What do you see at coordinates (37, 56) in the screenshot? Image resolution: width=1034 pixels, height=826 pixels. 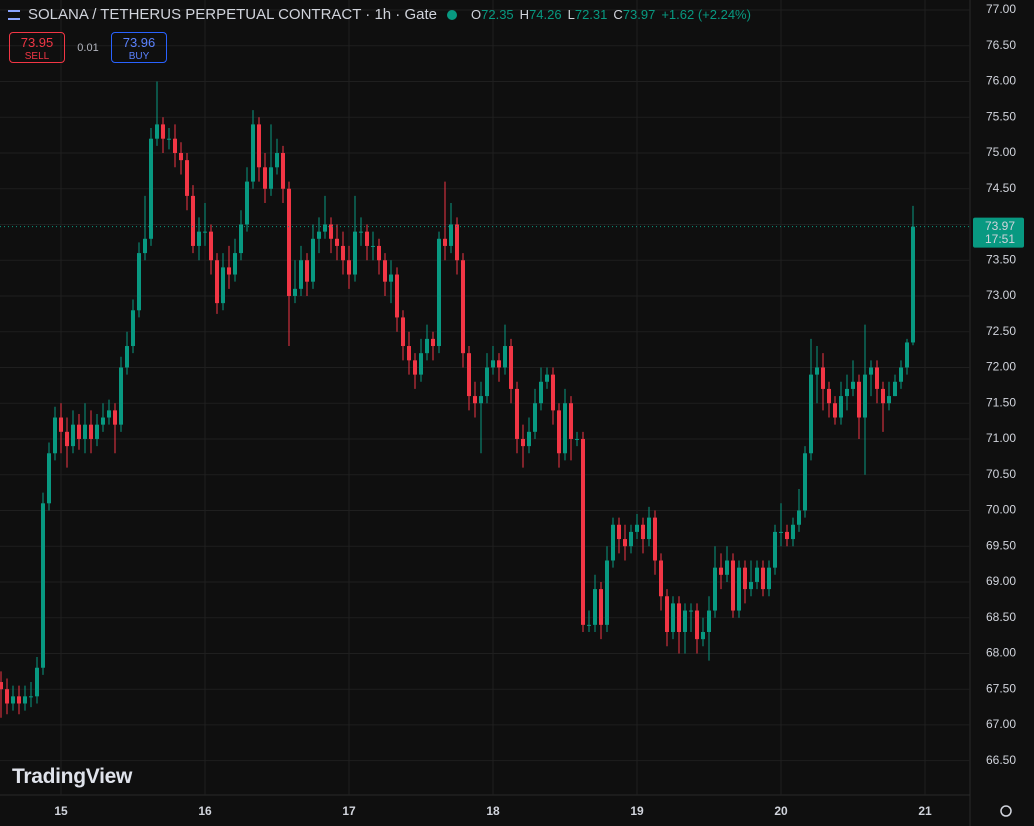 I see `sell-label: SELL` at bounding box center [37, 56].